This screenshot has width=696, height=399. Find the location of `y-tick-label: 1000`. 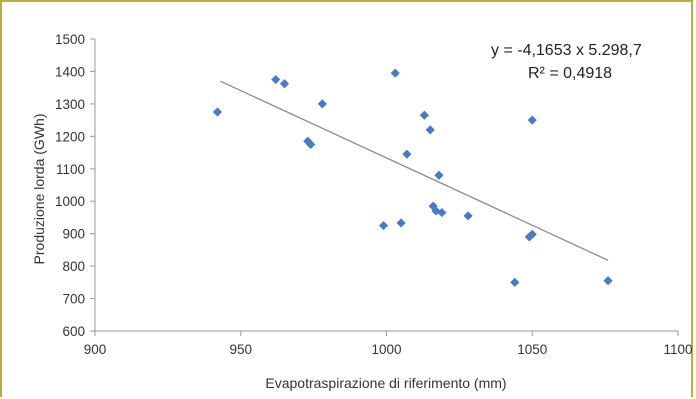

y-tick-label: 1000 is located at coordinates (70, 201).